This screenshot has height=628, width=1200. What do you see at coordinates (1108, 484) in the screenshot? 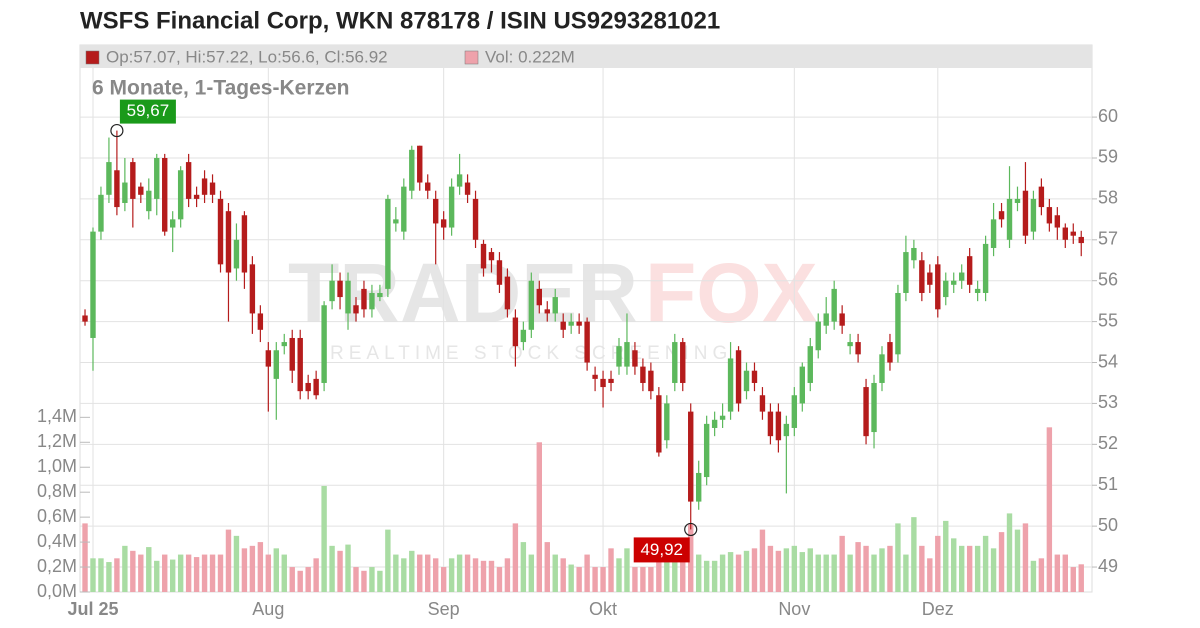
I see `y-tick-label: 51` at bounding box center [1108, 484].